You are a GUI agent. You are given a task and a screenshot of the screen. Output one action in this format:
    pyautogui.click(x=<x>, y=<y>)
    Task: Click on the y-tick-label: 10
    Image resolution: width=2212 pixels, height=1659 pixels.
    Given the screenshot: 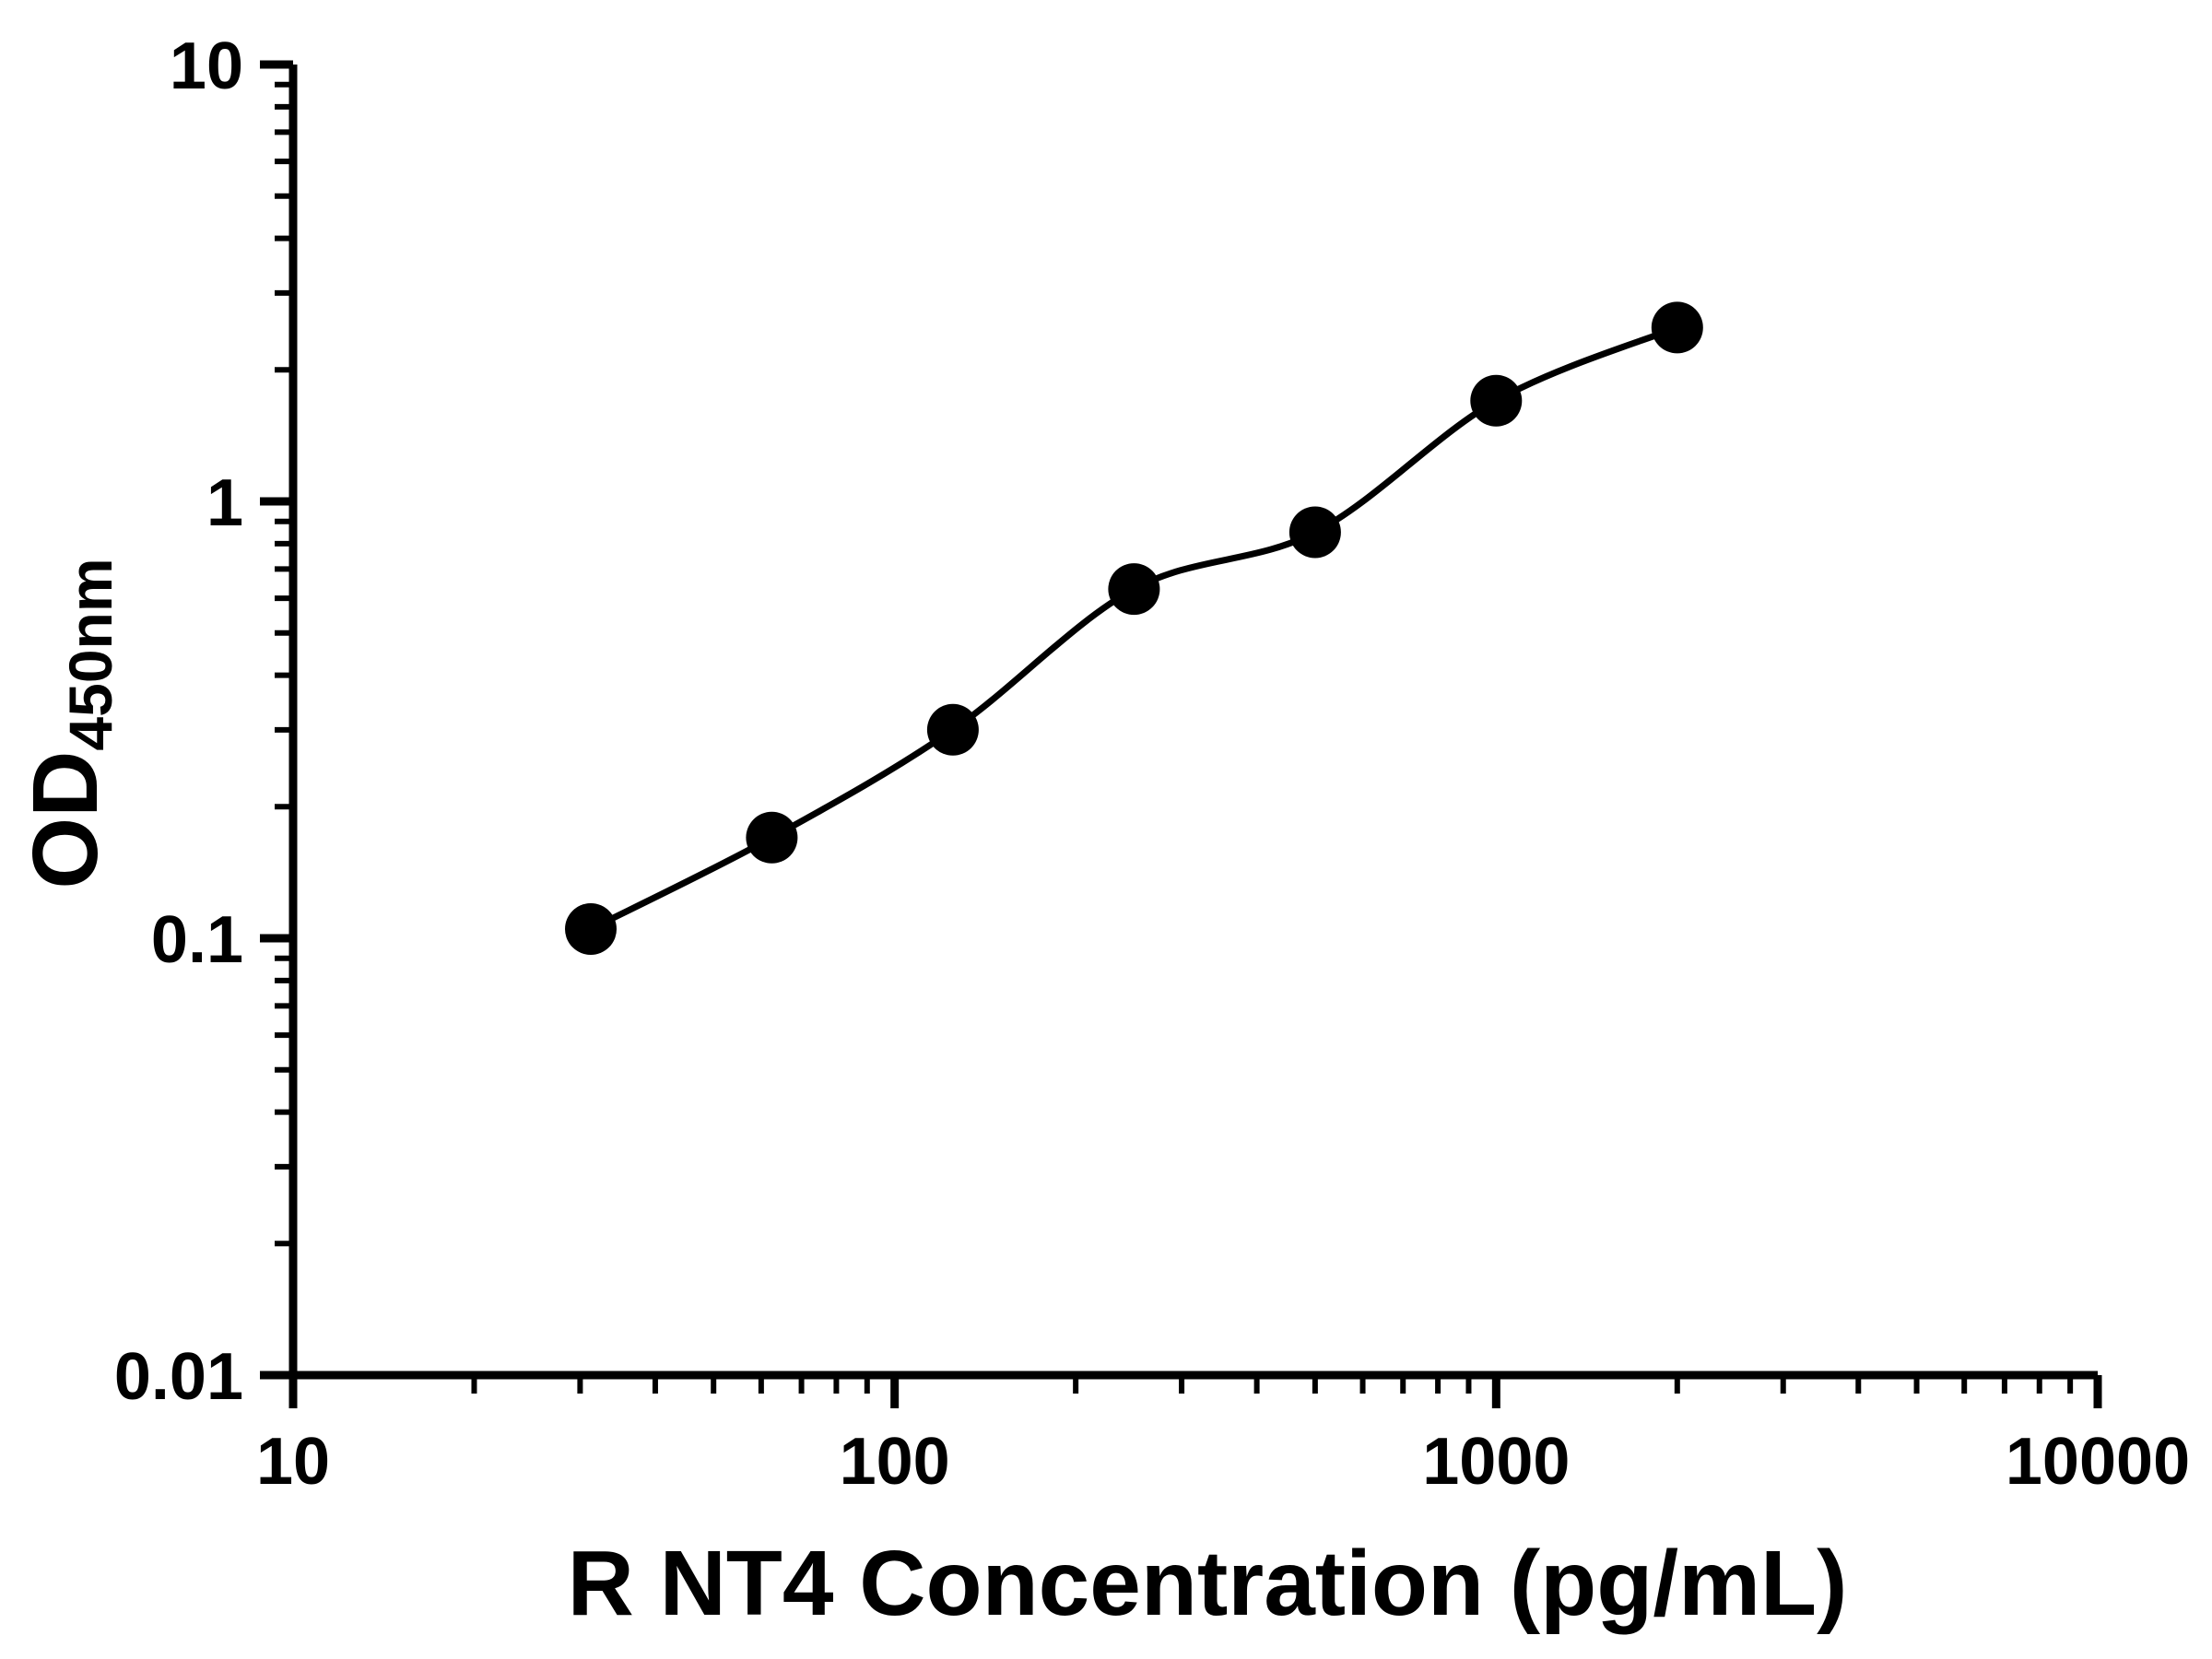 What is the action you would take?
    pyautogui.click(x=206, y=66)
    